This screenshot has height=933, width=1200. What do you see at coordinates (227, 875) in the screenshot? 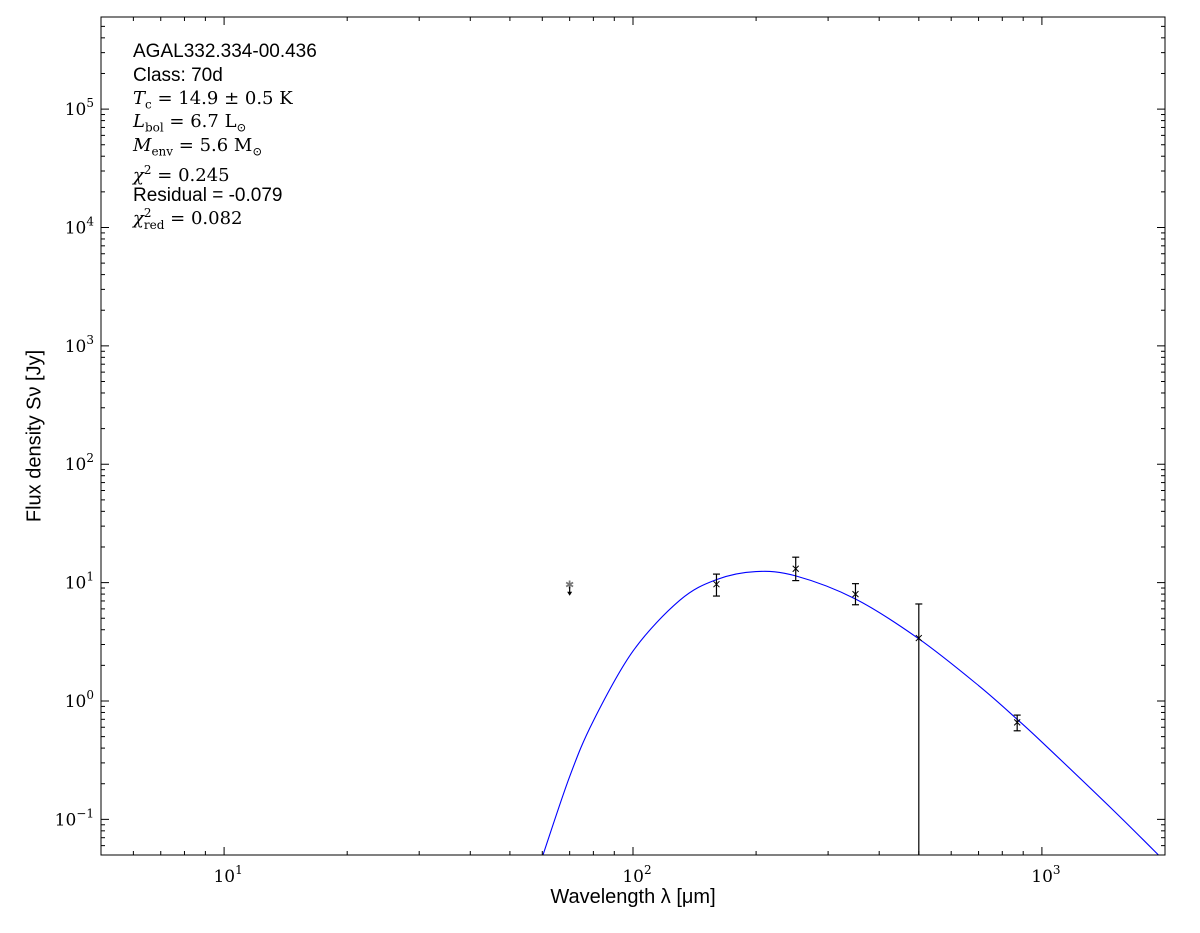
I see `x-tick-label: 10¹` at bounding box center [227, 875].